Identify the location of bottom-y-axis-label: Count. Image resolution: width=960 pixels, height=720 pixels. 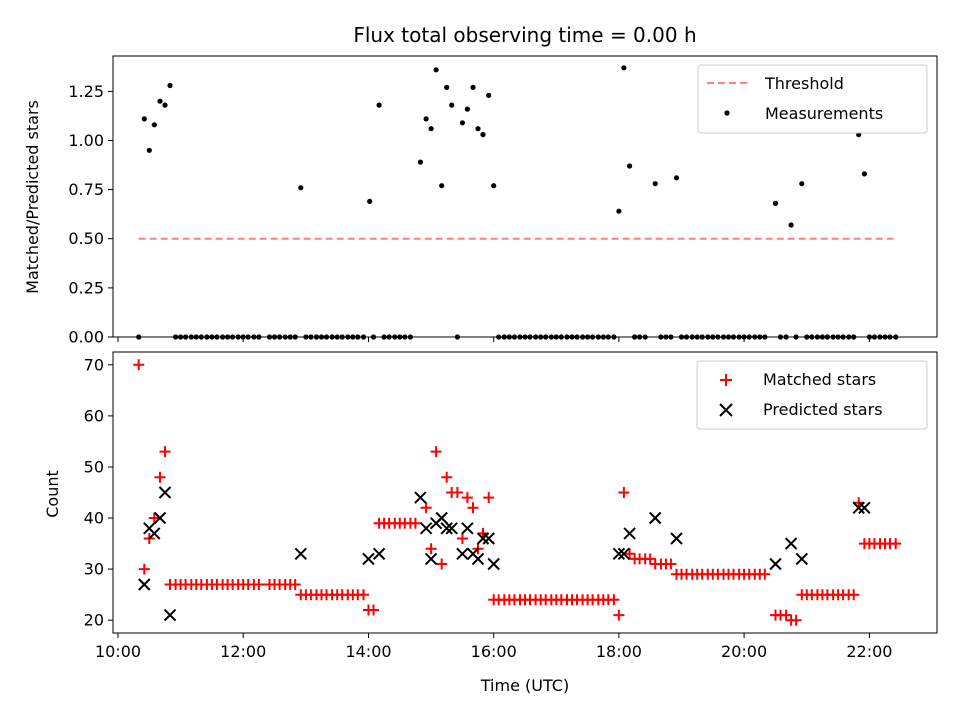
(52, 494).